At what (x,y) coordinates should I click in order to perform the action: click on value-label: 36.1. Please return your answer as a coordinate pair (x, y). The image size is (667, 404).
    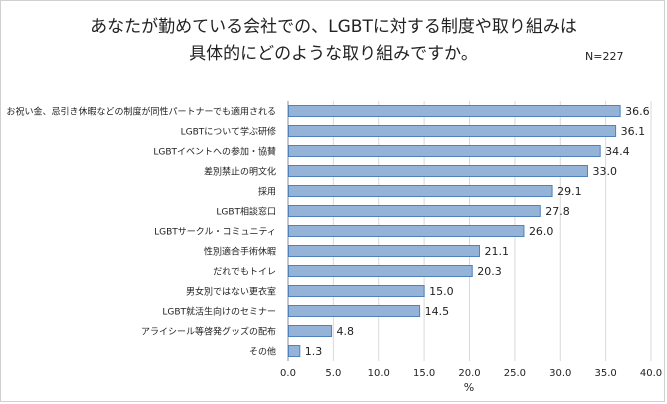
    Looking at the image, I should click on (633, 131).